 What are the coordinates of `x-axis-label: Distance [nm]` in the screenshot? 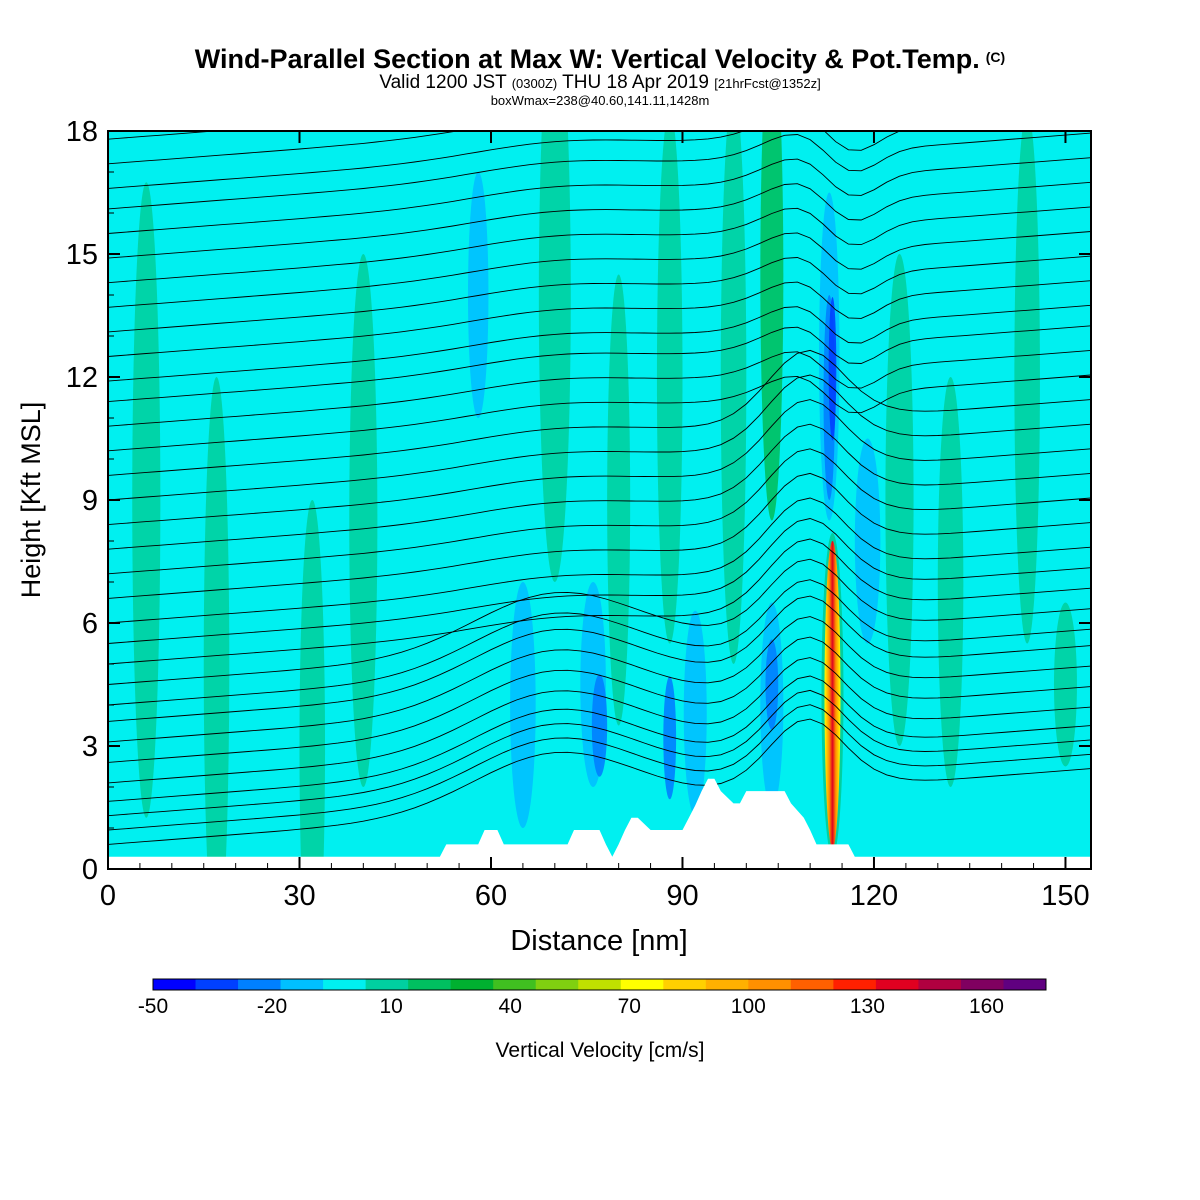 It's located at (598, 941).